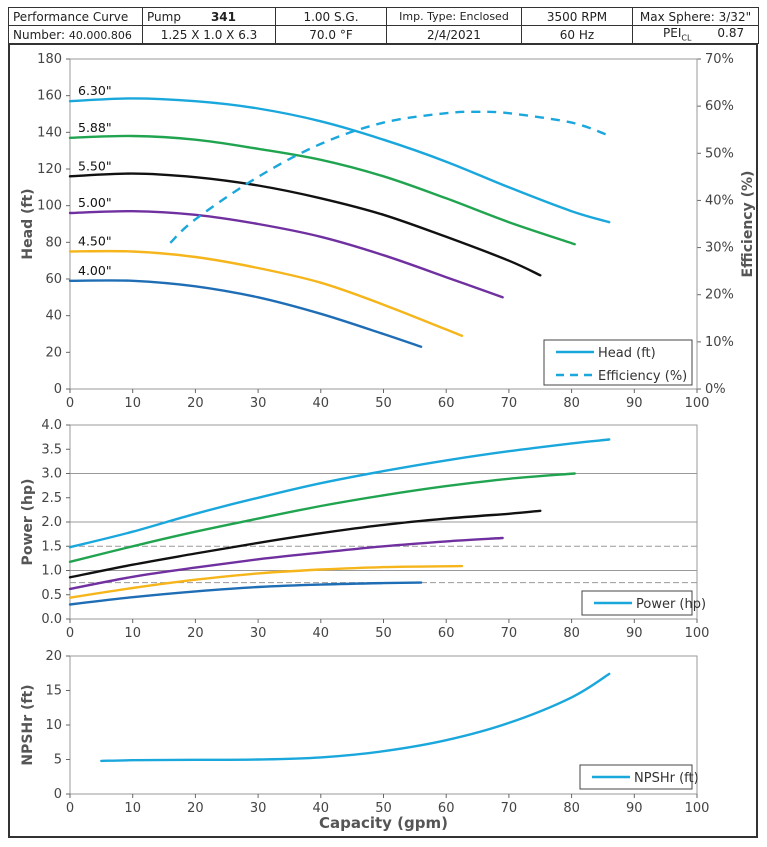 The image size is (767, 847). I want to click on head-y-tick-label: 140, so click(49, 132).